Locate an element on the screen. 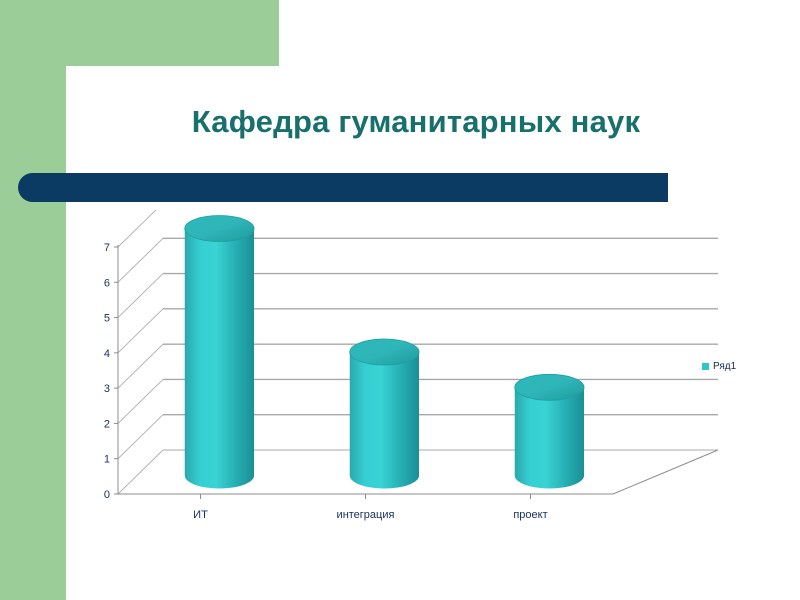 The image size is (800, 600). svg-text: 7 is located at coordinates (107, 248).